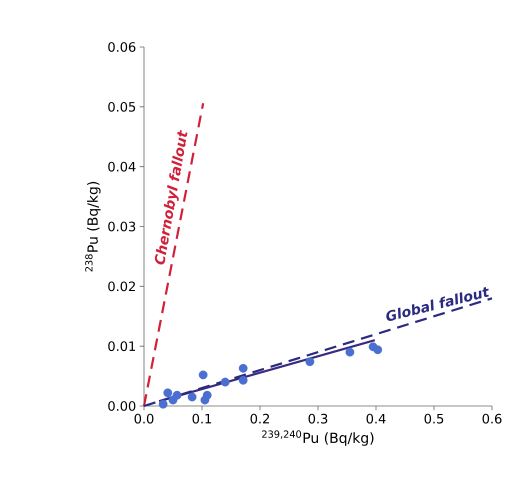  What do you see at coordinates (492, 419) in the screenshot?
I see `x-tick-label: 0.6` at bounding box center [492, 419].